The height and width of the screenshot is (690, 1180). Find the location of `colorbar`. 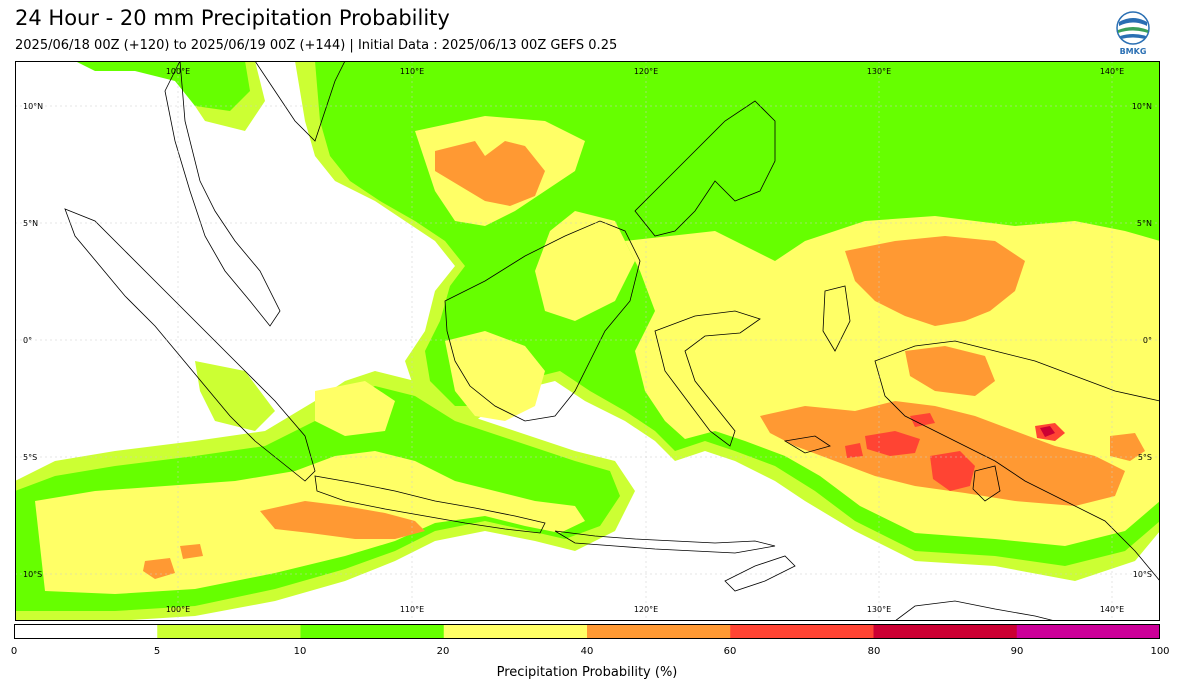

colorbar is located at coordinates (587, 631).